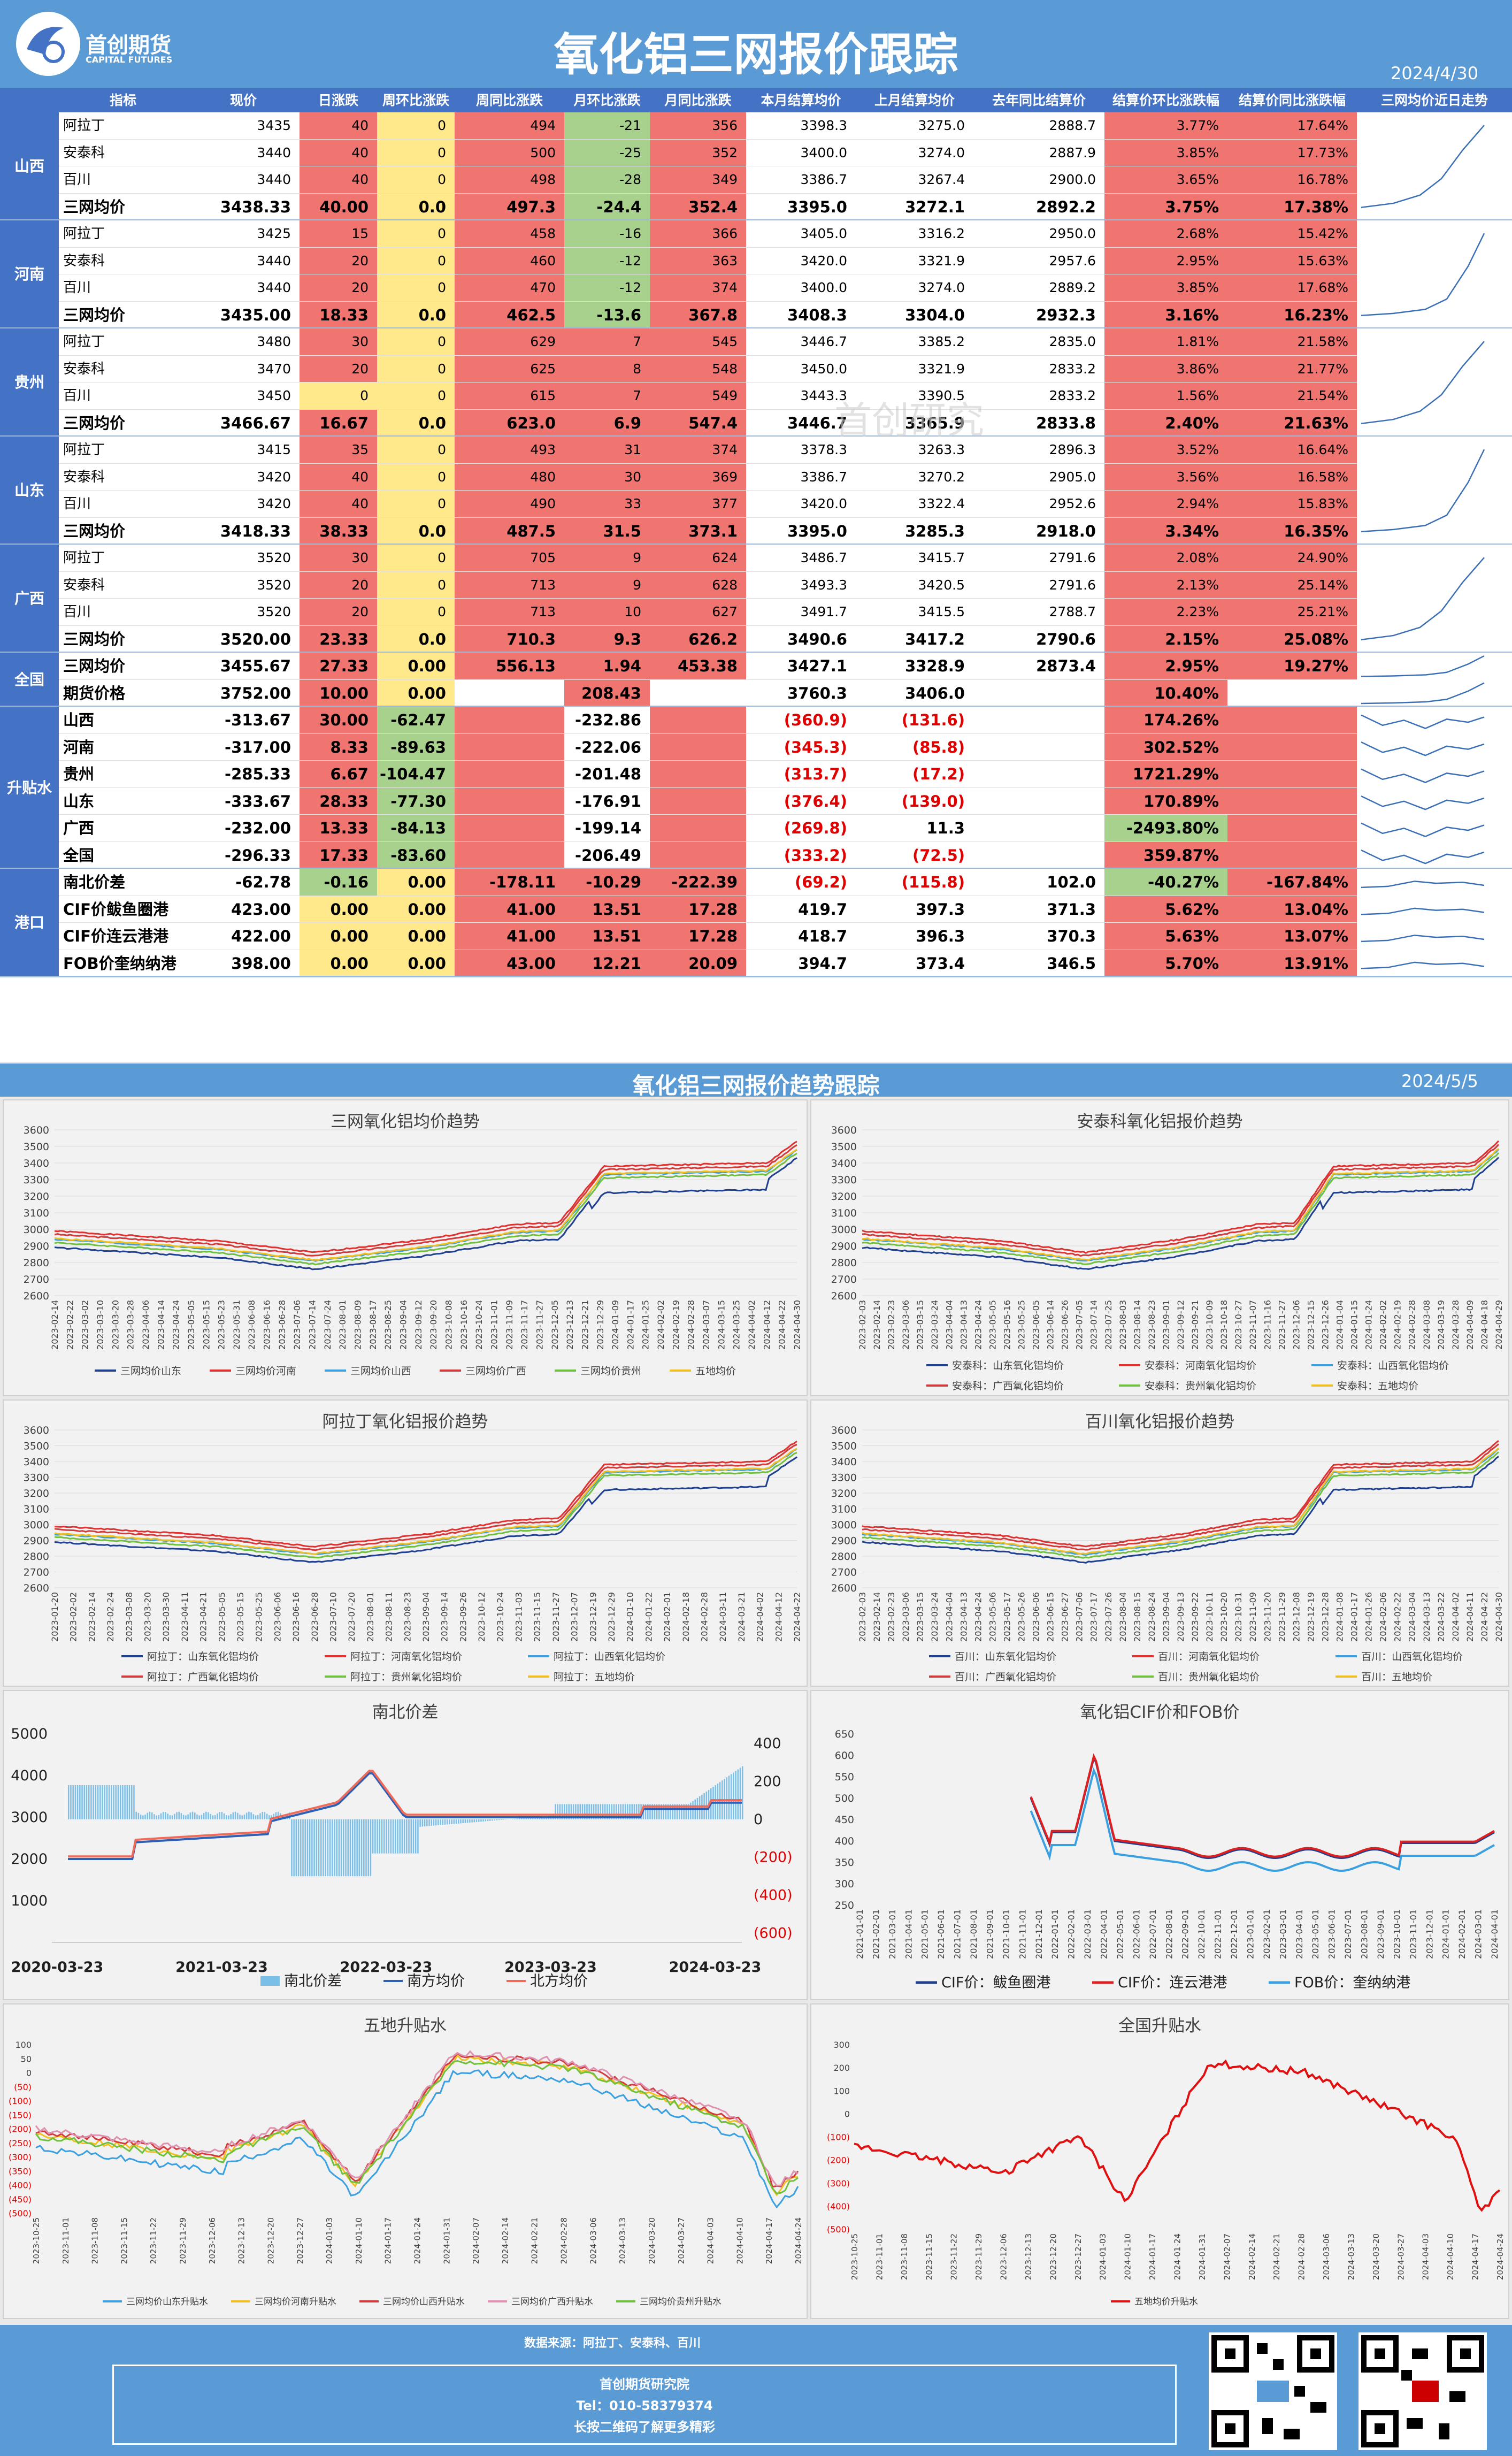  What do you see at coordinates (740, 2240) in the screenshot?
I see `x-tick-label: 2024-04-10` at bounding box center [740, 2240].